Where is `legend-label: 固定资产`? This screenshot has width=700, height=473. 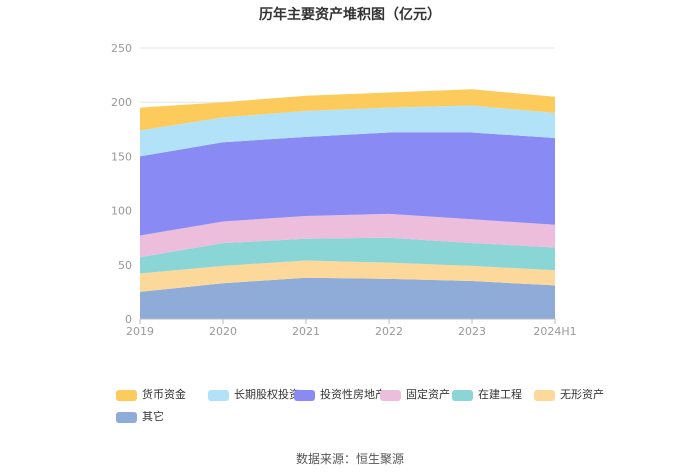 legend-label: 固定资产 is located at coordinates (428, 394).